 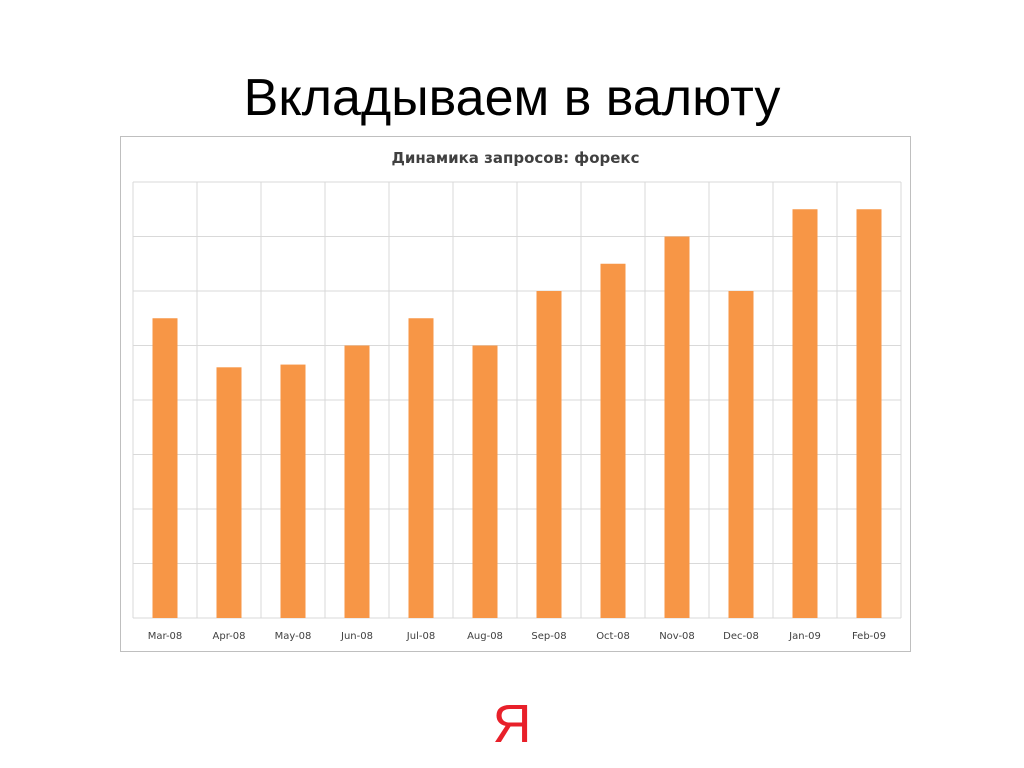 What do you see at coordinates (804, 636) in the screenshot?
I see `x-tick-label: Jan-09` at bounding box center [804, 636].